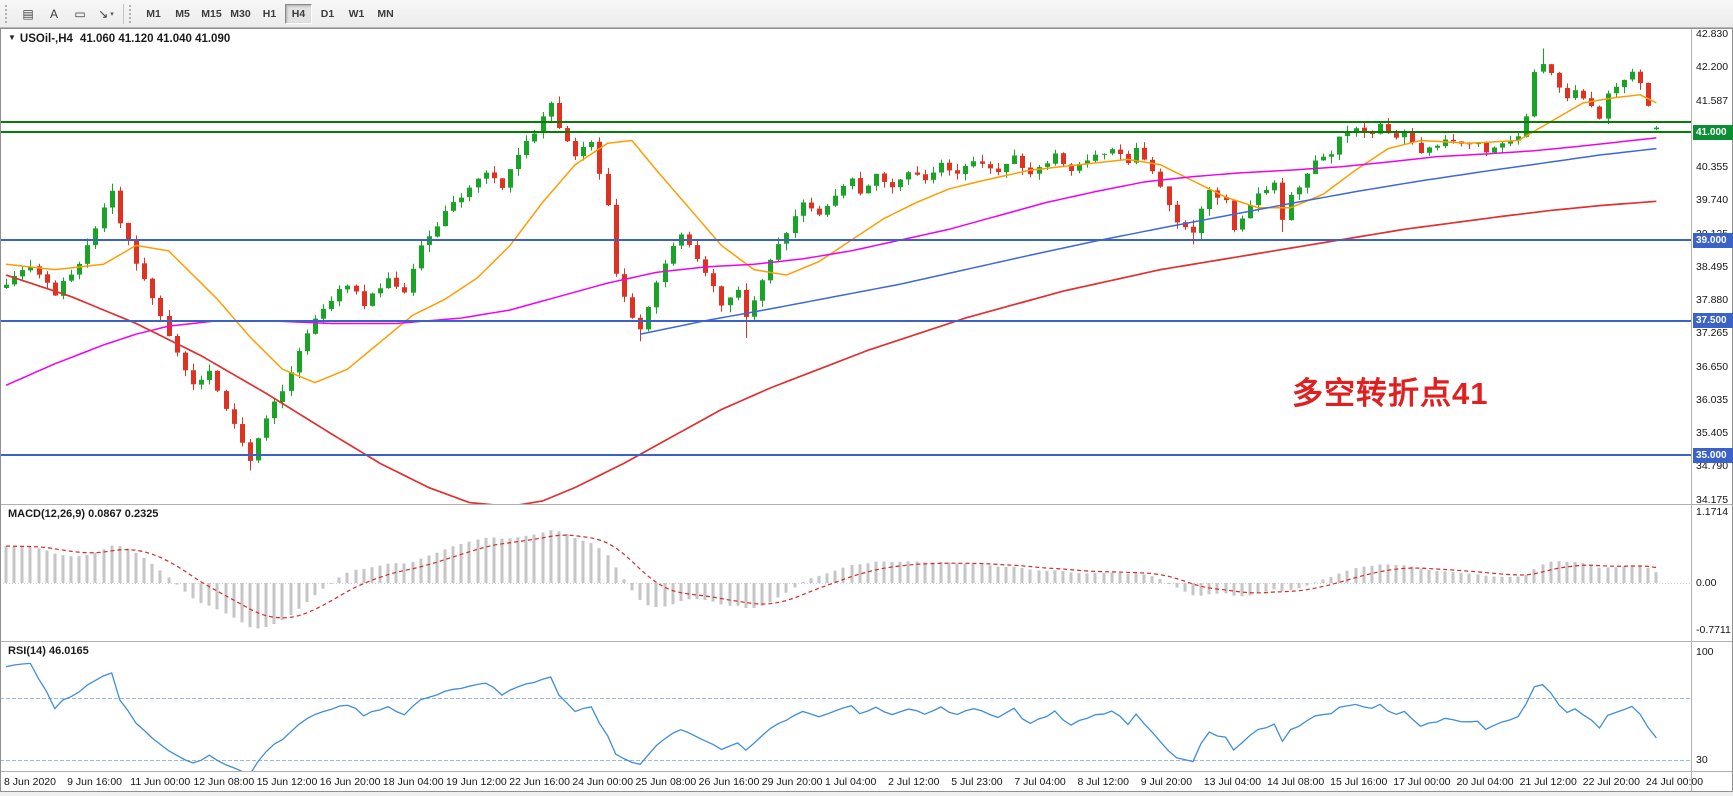 This screenshot has height=796, width=1733. I want to click on shapes-tool-icon: ▭, so click(80, 13).